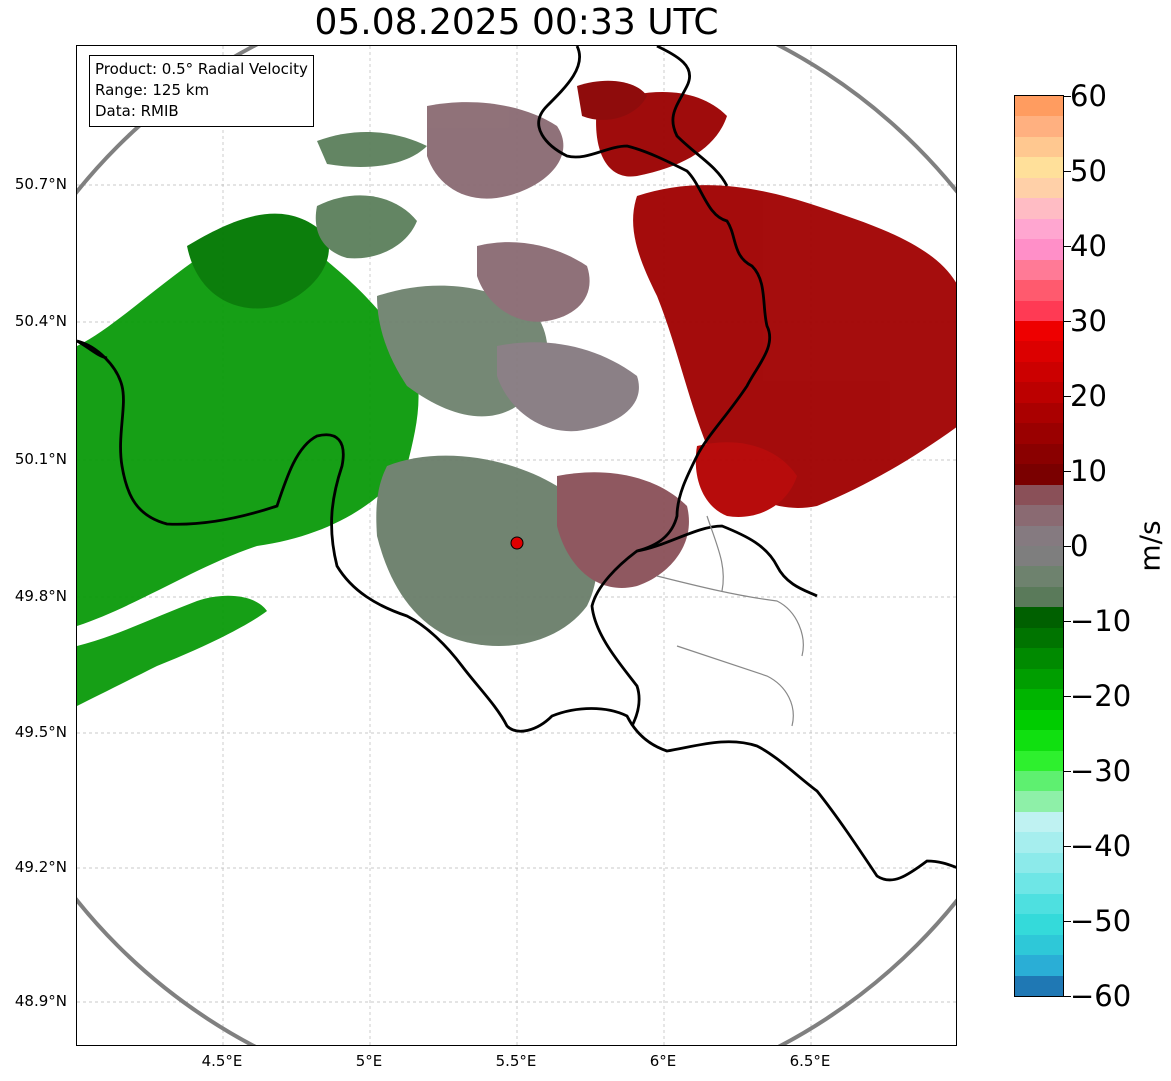 Image resolution: width=1171 pixels, height=1081 pixels. What do you see at coordinates (1088, 471) in the screenshot?
I see `colorbar-tick-label: 10` at bounding box center [1088, 471].